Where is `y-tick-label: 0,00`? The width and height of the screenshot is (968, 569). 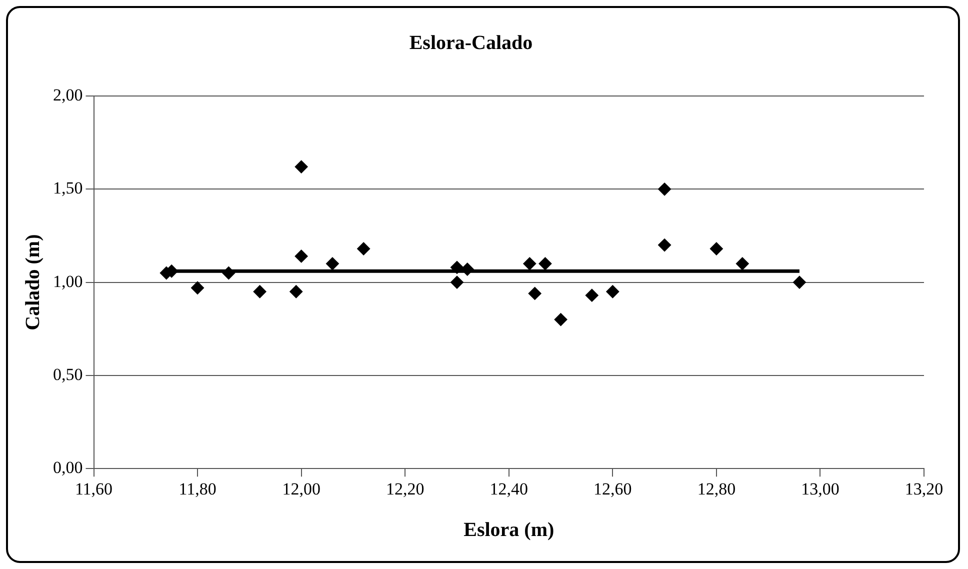
y-tick-label: 0,00 is located at coordinates (68, 468).